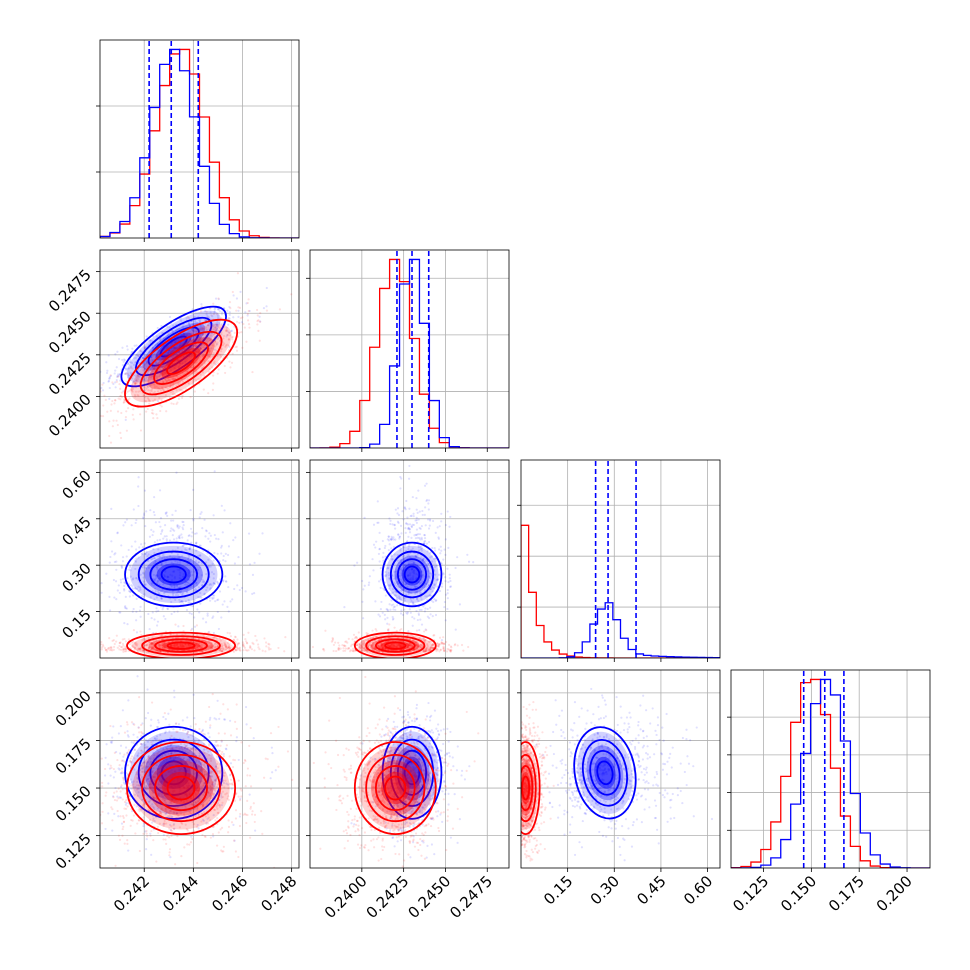  I want to click on y-tick-label: 0.125, so click(73, 851).